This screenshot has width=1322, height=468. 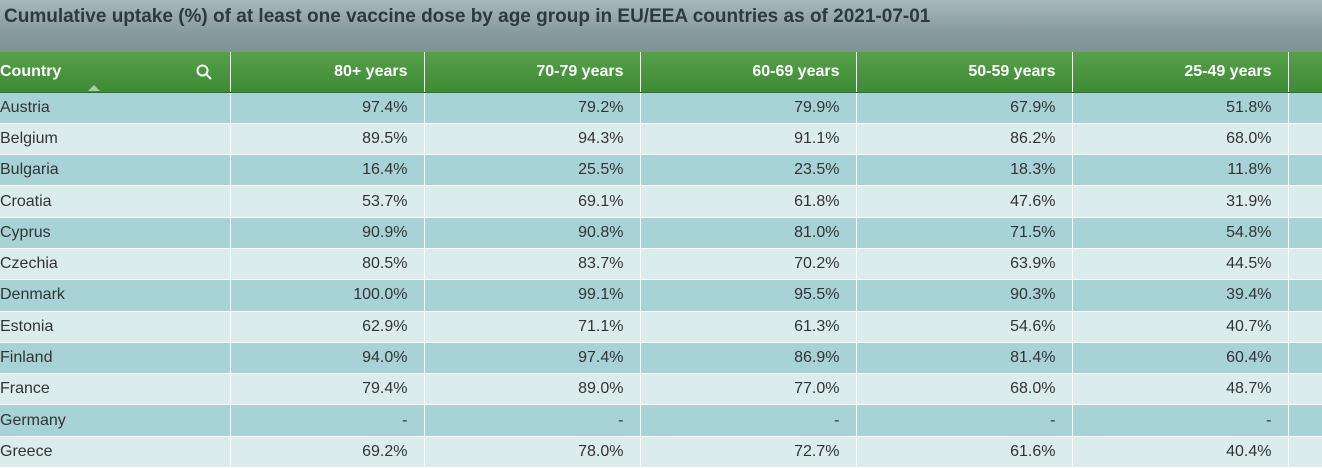 I want to click on uptake-cell: 81.0%, so click(x=748, y=233).